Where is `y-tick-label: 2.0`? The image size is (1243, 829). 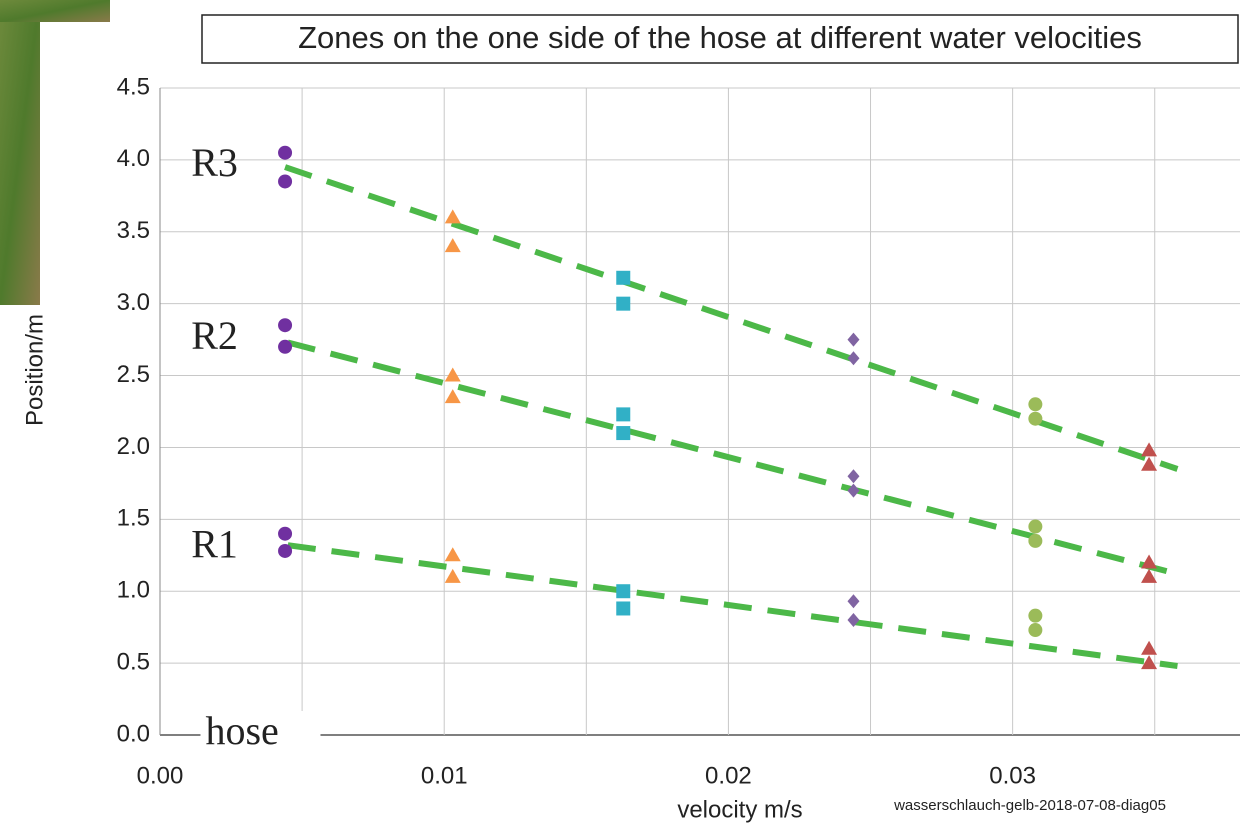 y-tick-label: 2.0 is located at coordinates (133, 446).